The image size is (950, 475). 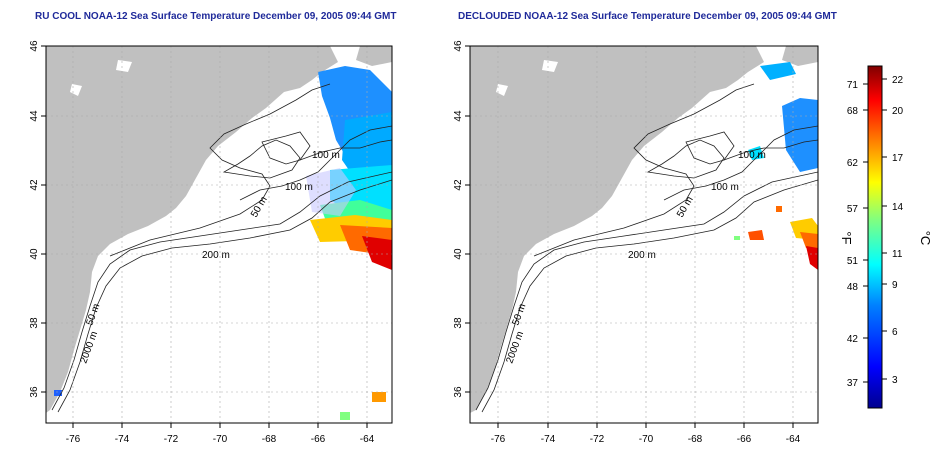 What do you see at coordinates (895, 332) in the screenshot?
I see `celsius-tick: 6` at bounding box center [895, 332].